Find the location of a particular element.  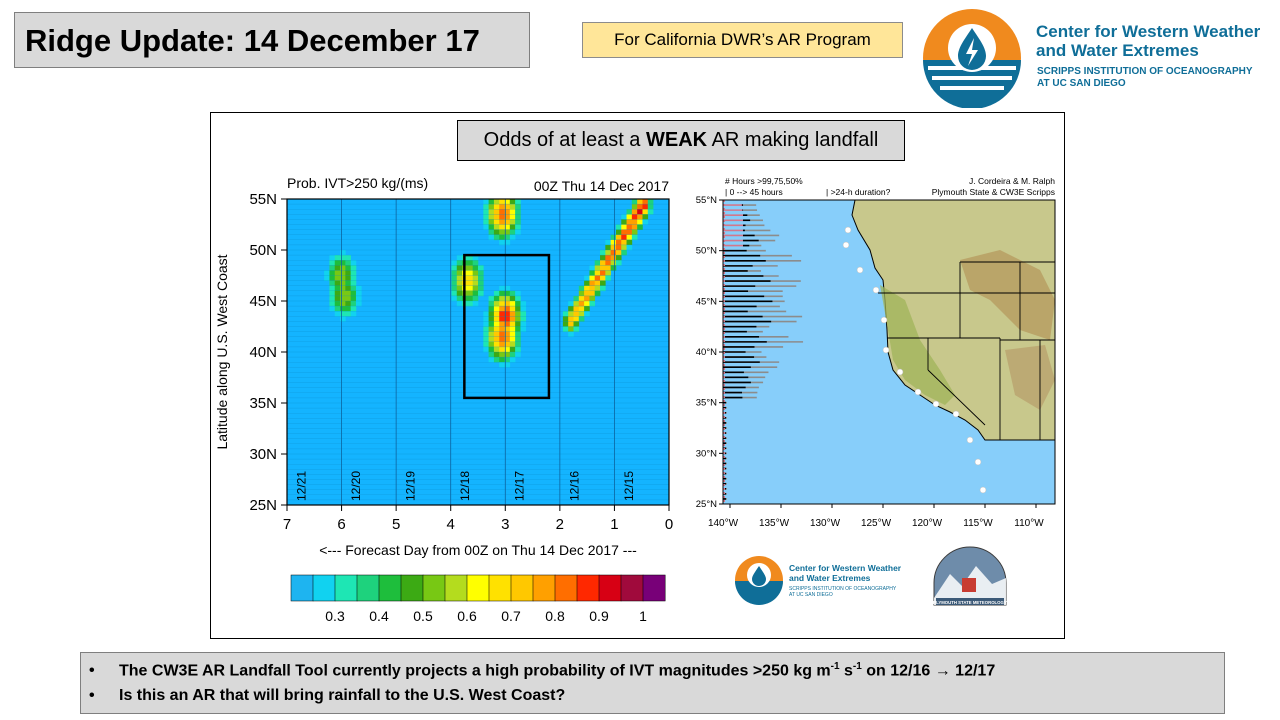

bullet1-mid: s is located at coordinates (846, 671).